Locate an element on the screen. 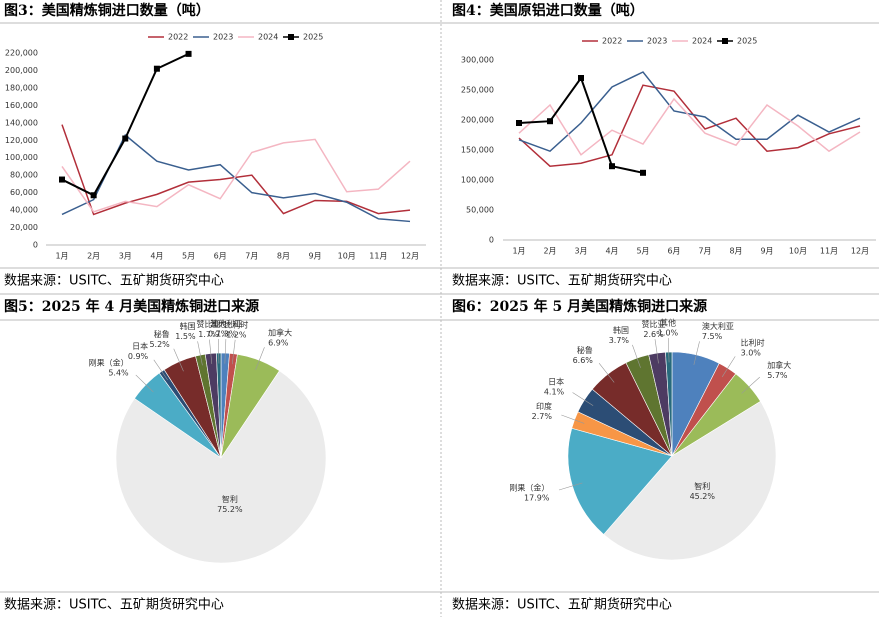 This screenshot has height=617, width=879. y-tick-label: 50,000 is located at coordinates (480, 210).